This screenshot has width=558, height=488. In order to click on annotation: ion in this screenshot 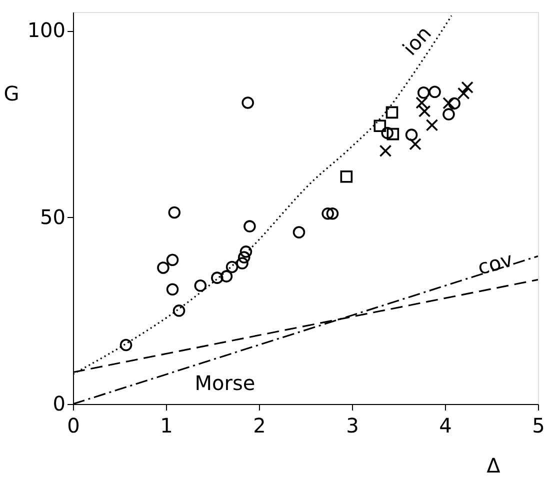, I will do `click(417, 40)`.